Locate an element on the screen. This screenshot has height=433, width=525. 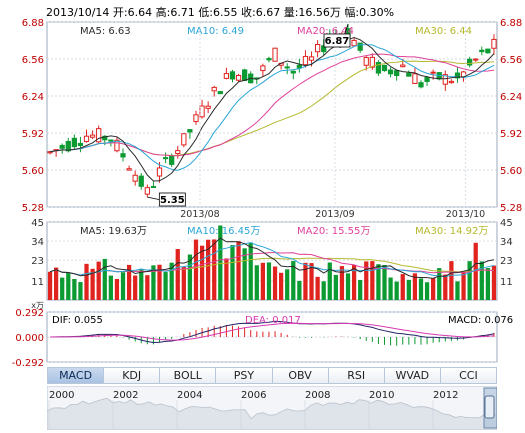
price-ytick-right: 5.28 is located at coordinates (511, 208).